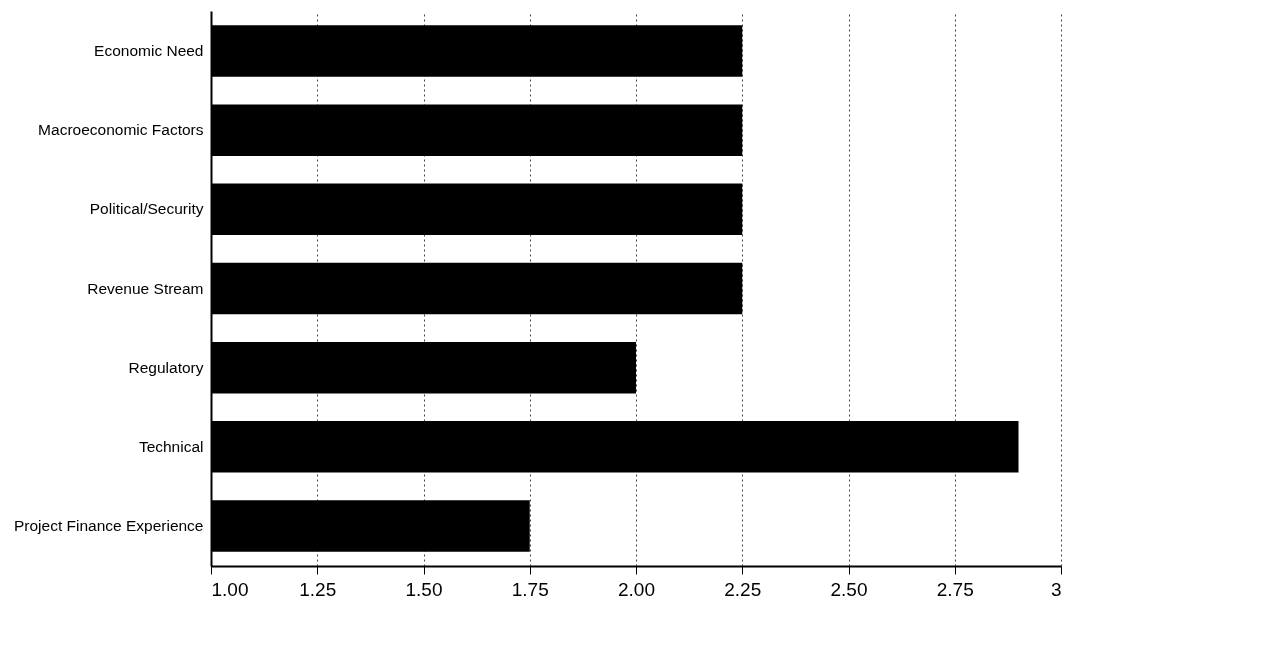 This screenshot has height=657, width=1277. I want to click on x-tick-label: 1.25, so click(318, 589).